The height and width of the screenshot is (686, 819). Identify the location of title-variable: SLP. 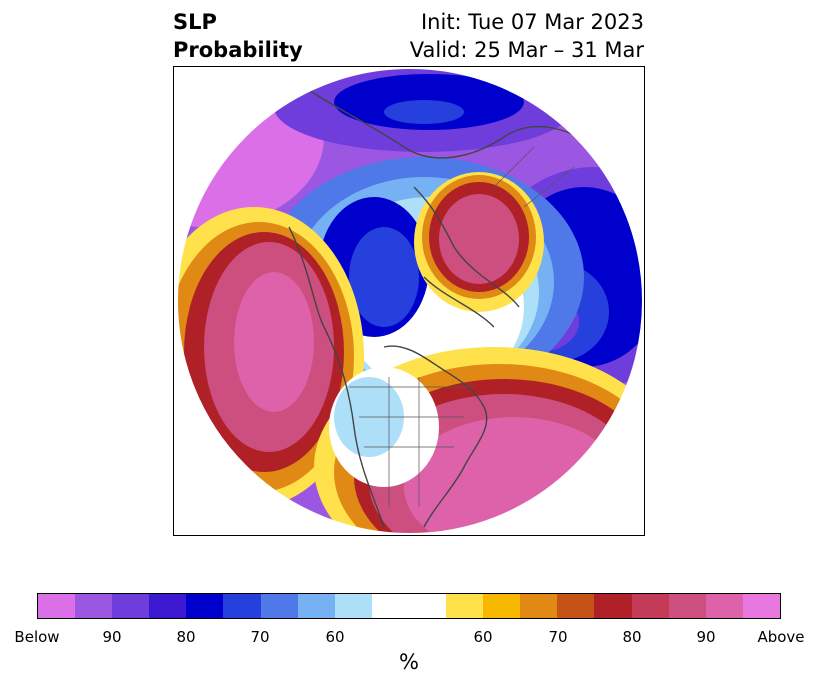
(195, 22).